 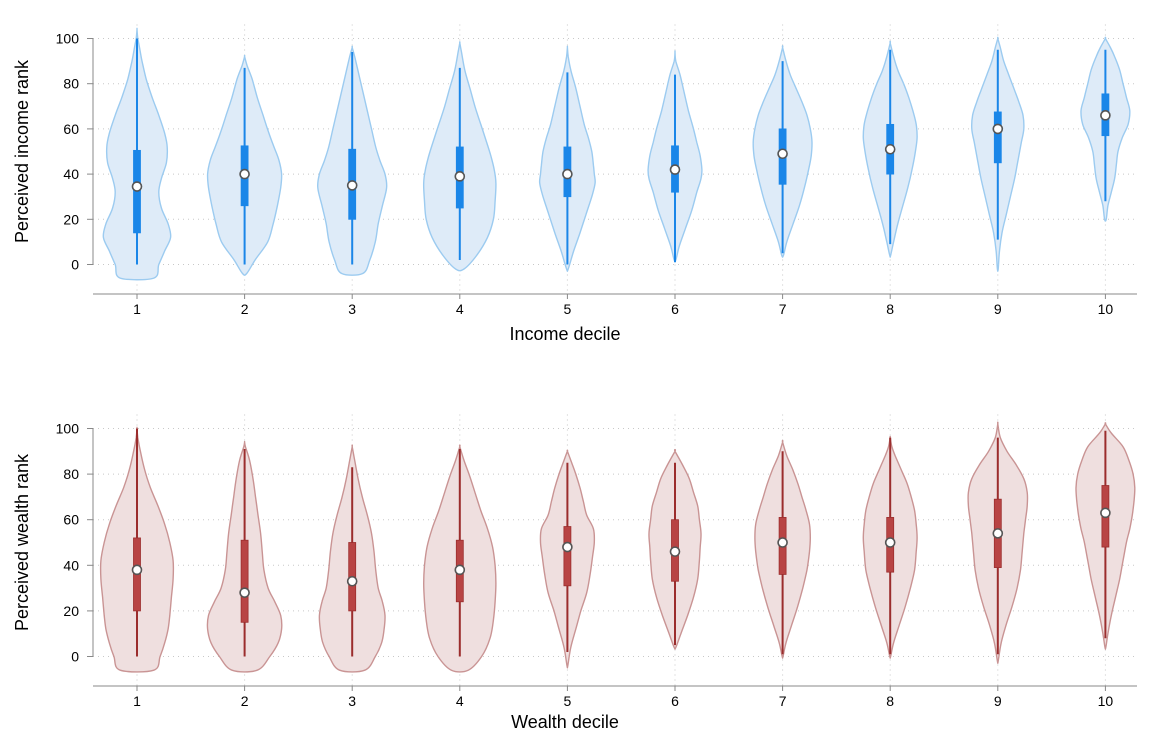 What do you see at coordinates (623, 697) in the screenshot?
I see `wealth-x-ticks: 1 2 3 4 5 6 7 8 9 10` at bounding box center [623, 697].